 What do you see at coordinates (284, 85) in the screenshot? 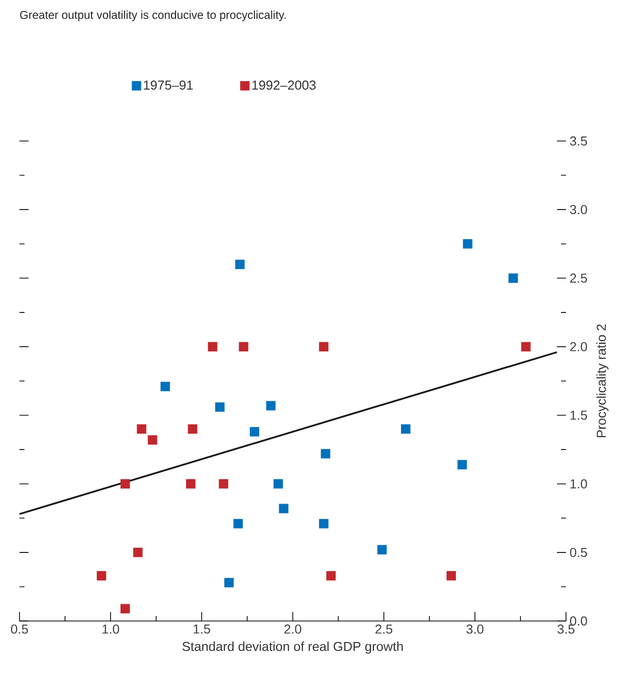
I see `legend-label: 1992–2003` at bounding box center [284, 85].